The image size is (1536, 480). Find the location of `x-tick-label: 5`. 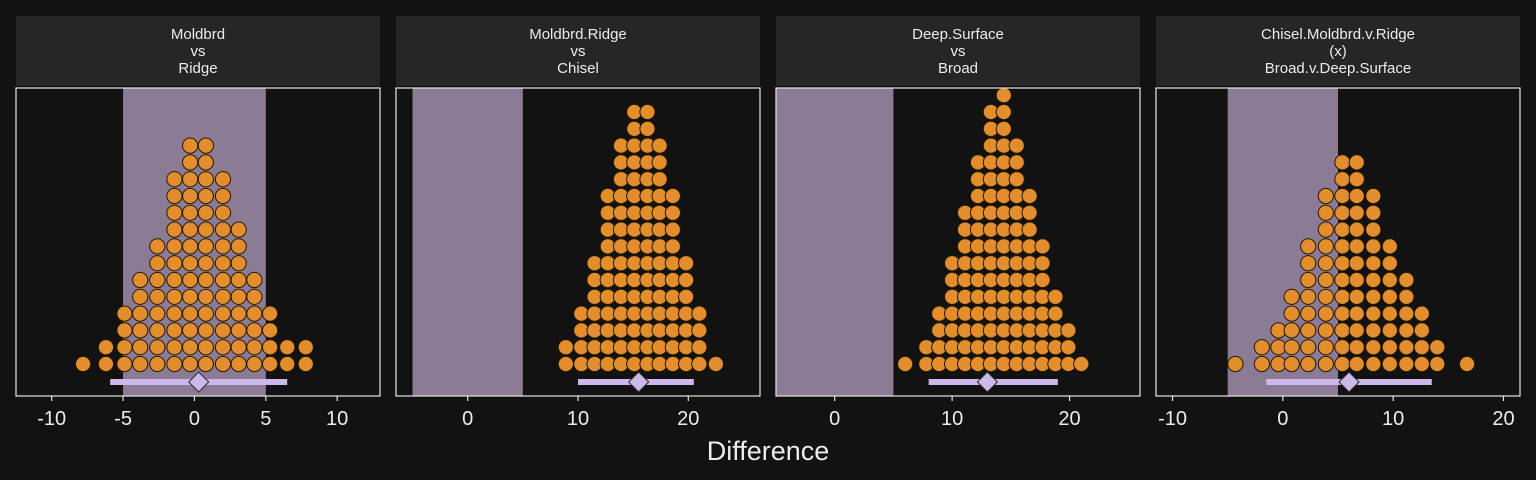

x-tick-label: 5 is located at coordinates (265, 419).